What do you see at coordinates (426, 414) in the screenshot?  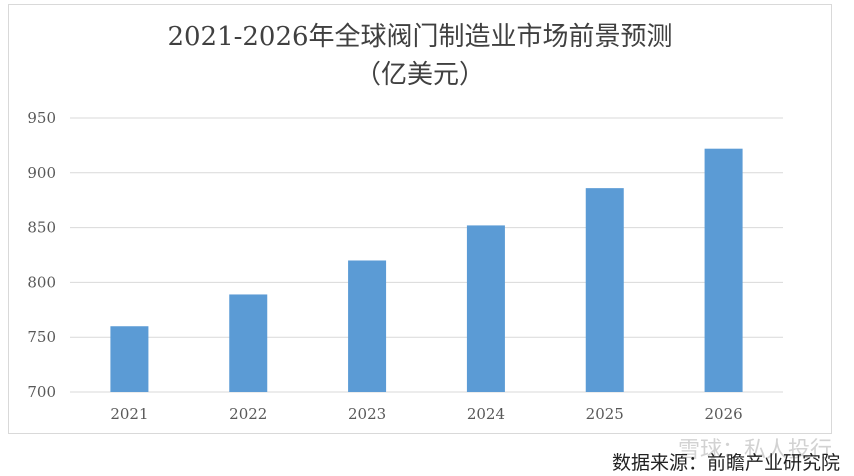 I see `x-axis-labels: 2021 2022 2023 2024 2025 2026` at bounding box center [426, 414].